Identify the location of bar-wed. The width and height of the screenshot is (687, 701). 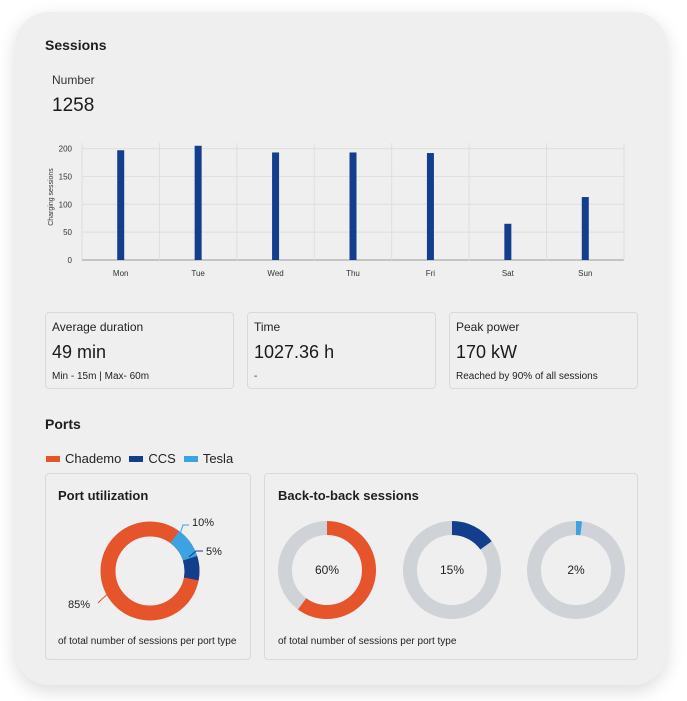
(276, 206).